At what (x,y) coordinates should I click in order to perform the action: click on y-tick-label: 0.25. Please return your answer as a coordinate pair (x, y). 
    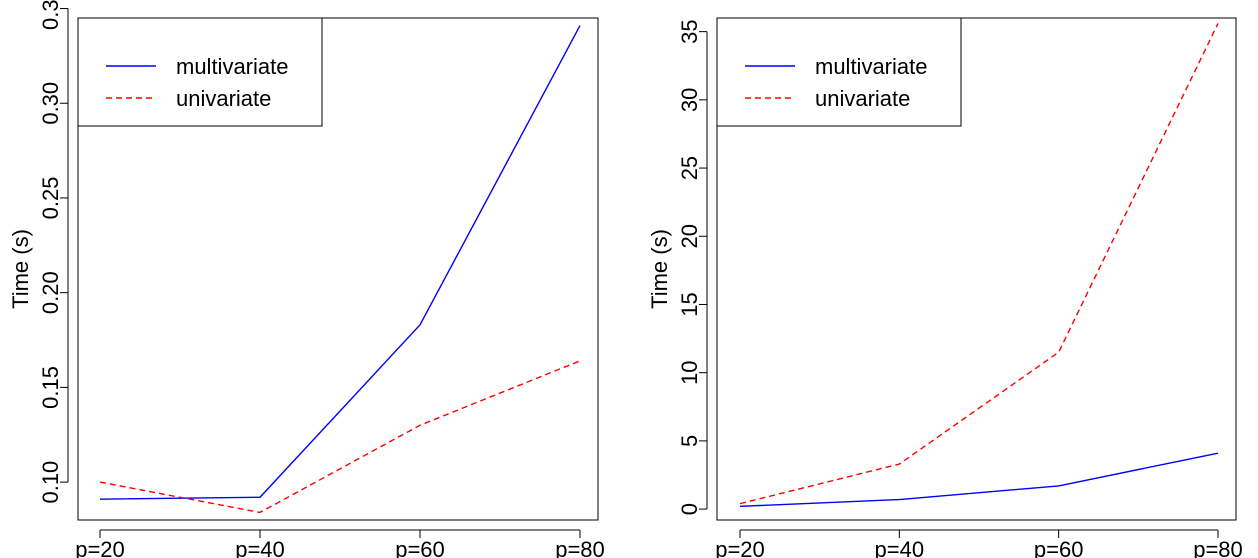
    Looking at the image, I should click on (50, 198).